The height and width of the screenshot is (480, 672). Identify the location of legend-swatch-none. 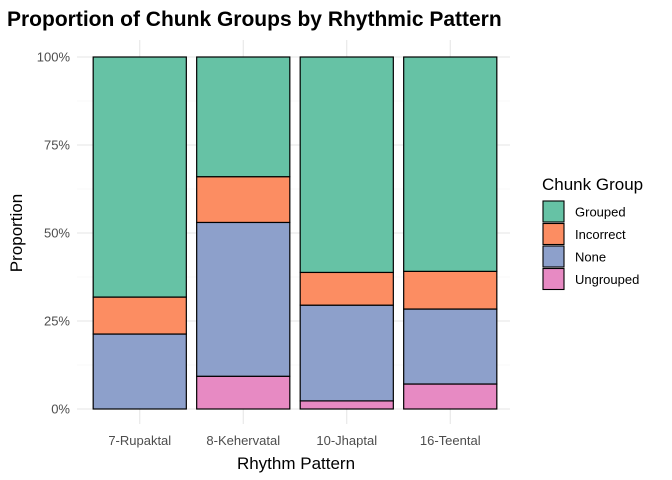
(553, 256).